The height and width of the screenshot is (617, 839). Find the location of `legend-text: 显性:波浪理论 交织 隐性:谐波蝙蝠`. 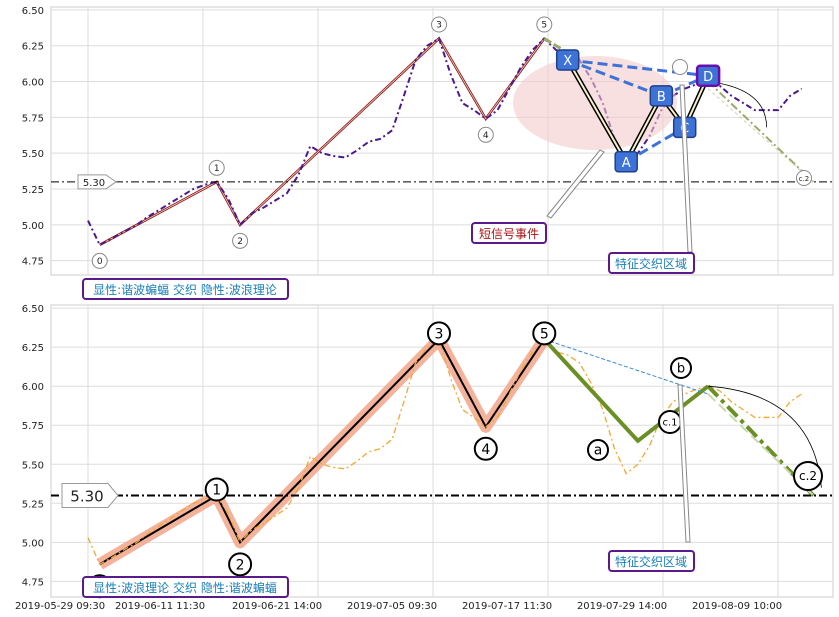

legend-text: 显性:波浪理论 交织 隐性:谐波蝙蝠 is located at coordinates (185, 587).